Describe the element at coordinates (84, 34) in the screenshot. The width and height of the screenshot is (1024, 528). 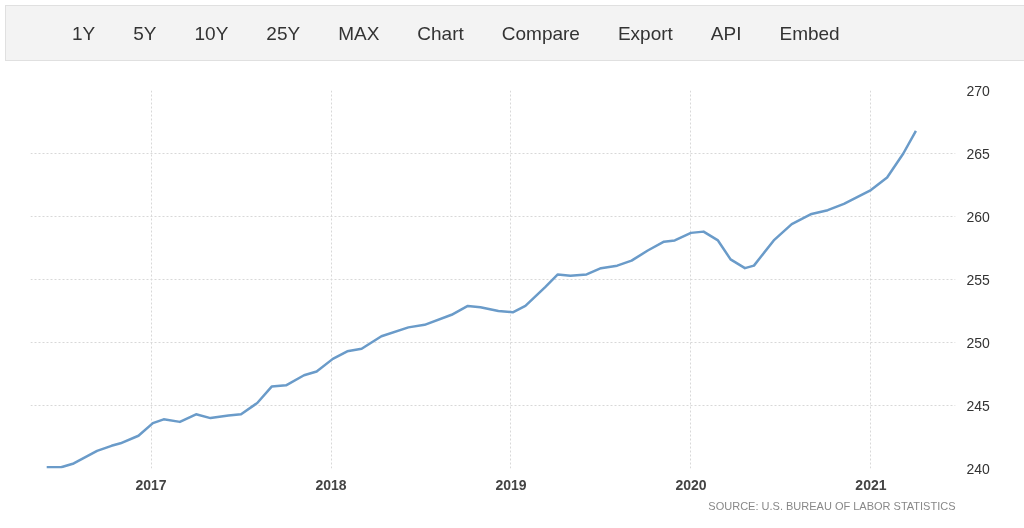
I see `text: 1Y` at that location.